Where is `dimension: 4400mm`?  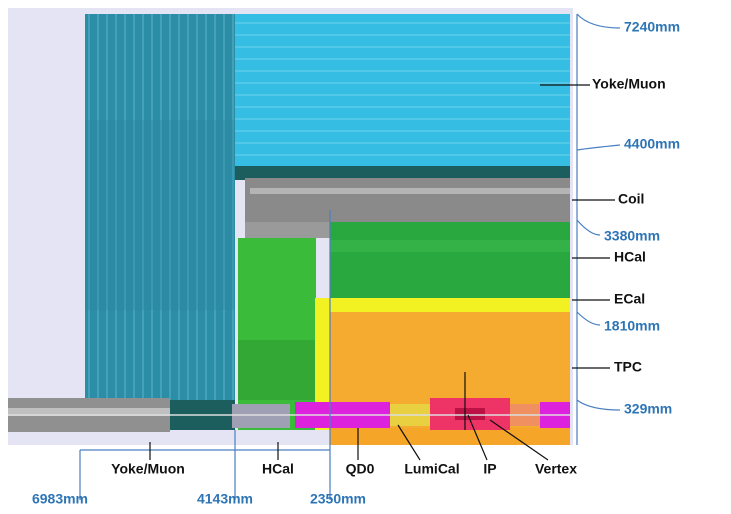 dimension: 4400mm is located at coordinates (652, 144).